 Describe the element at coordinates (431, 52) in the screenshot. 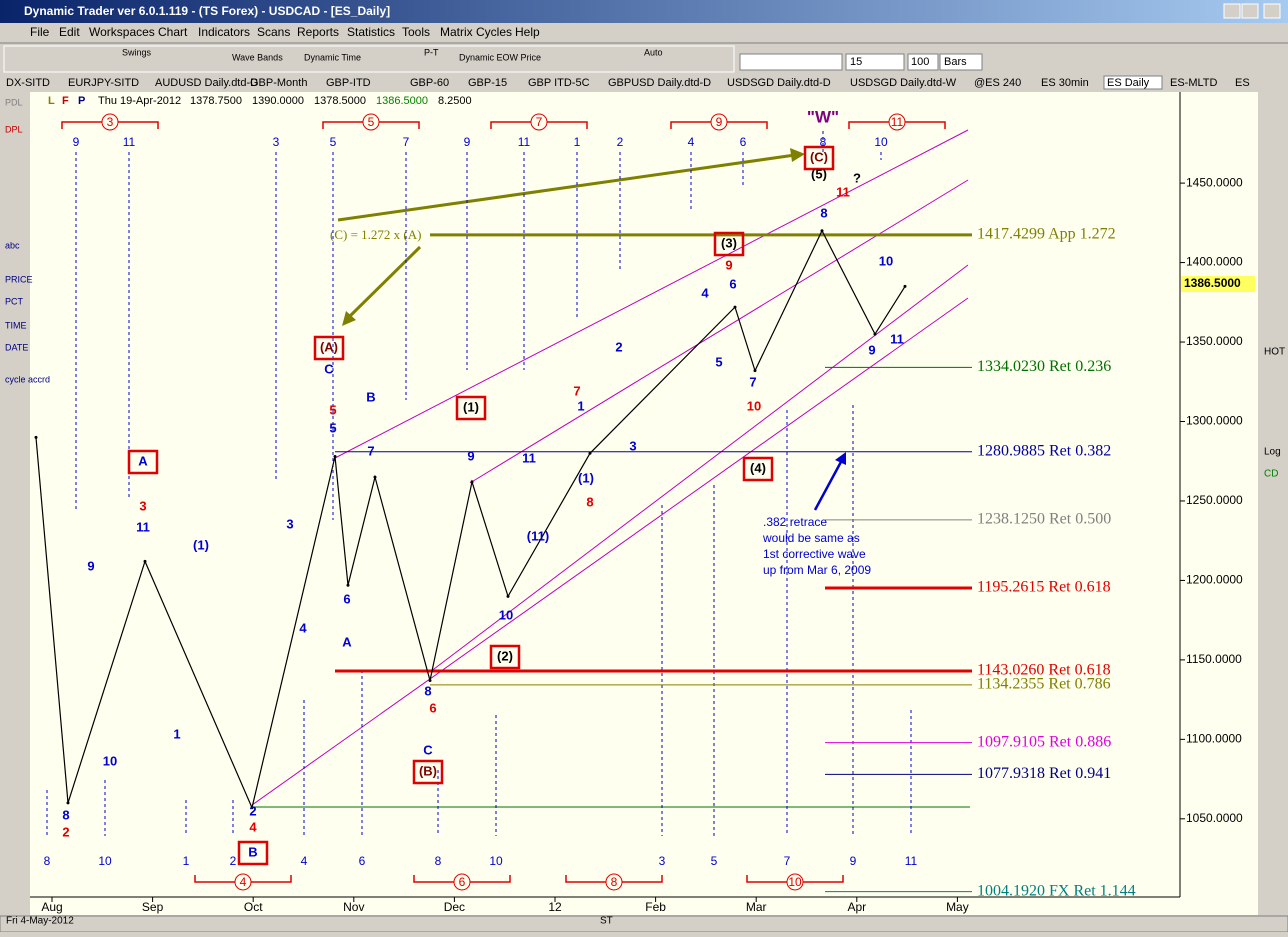

I see `pt-button: P-T` at that location.